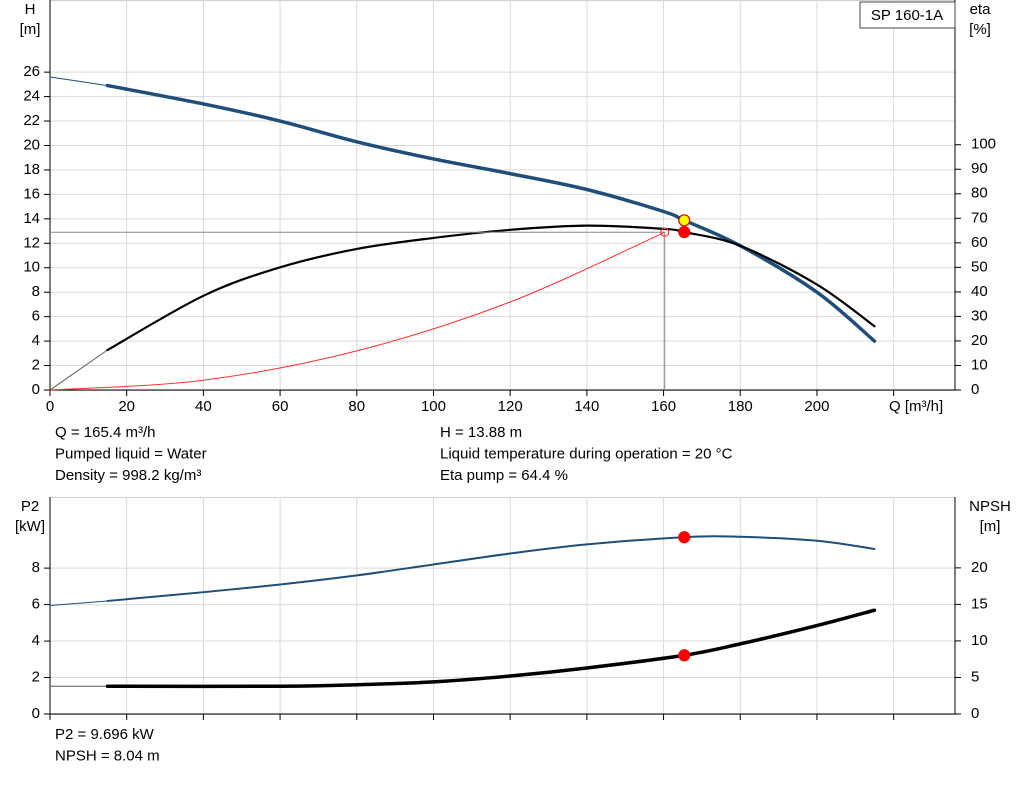  I want to click on y2-tick-label: 5, so click(975, 676).